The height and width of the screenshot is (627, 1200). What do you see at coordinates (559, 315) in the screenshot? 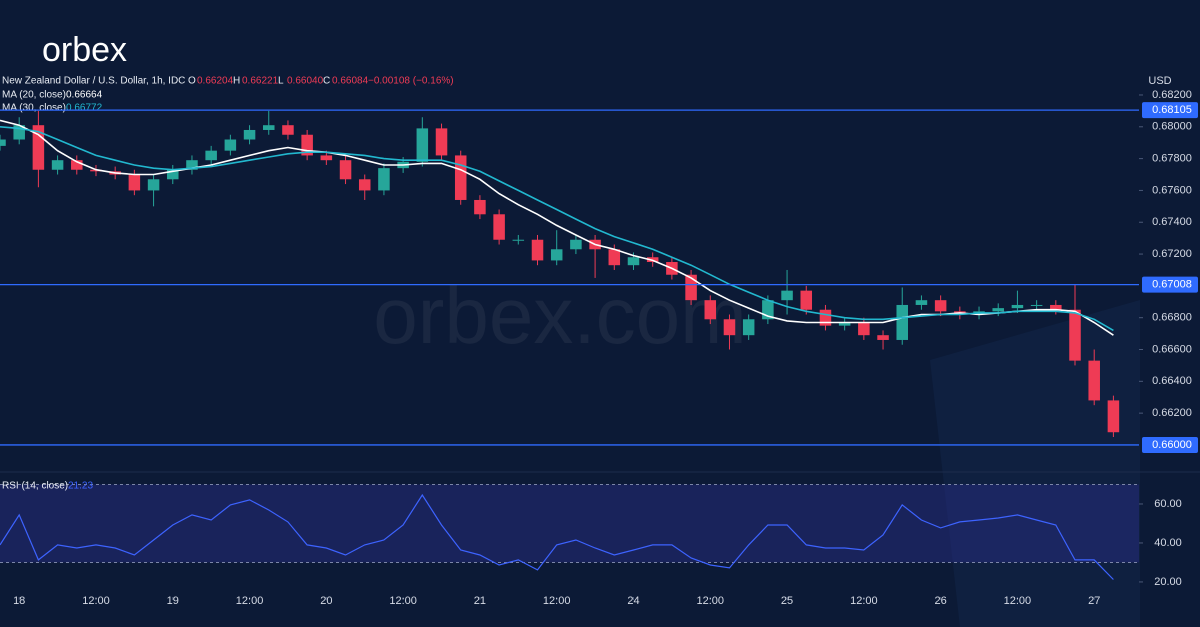
I see `watermark: orbex.com` at bounding box center [559, 315].